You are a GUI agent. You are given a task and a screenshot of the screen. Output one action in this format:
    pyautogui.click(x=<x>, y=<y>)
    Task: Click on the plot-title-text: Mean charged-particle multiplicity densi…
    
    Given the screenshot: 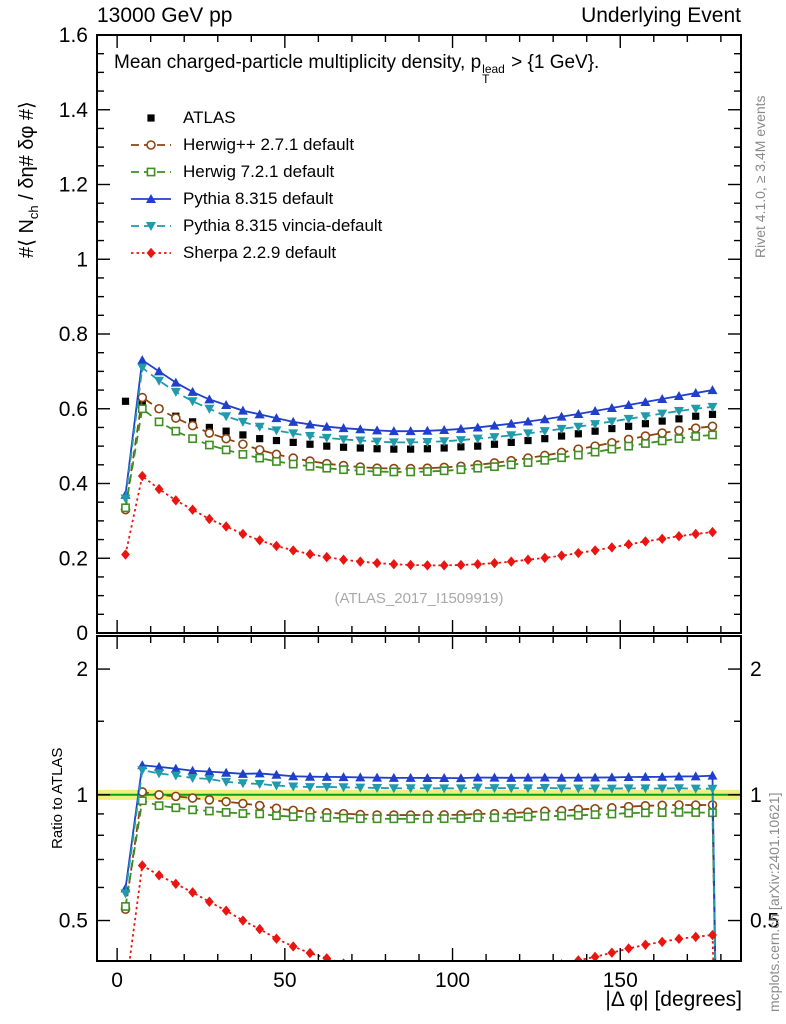 What is the action you would take?
    pyautogui.click(x=298, y=62)
    